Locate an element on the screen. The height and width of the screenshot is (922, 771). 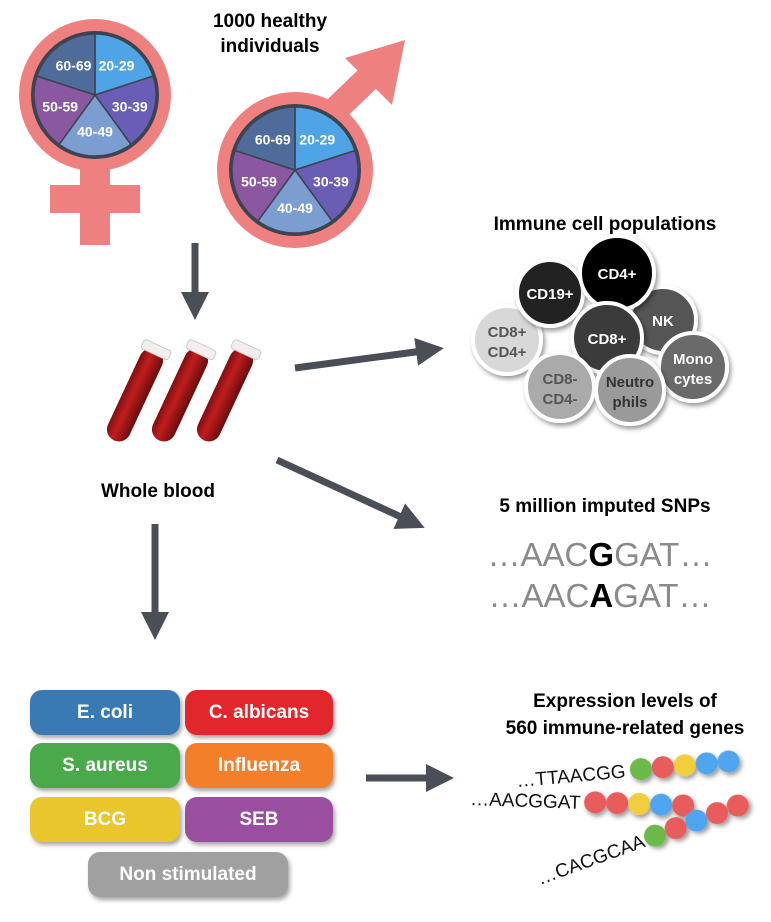
snp-seq2-pre: …AAC is located at coordinates (538, 595).